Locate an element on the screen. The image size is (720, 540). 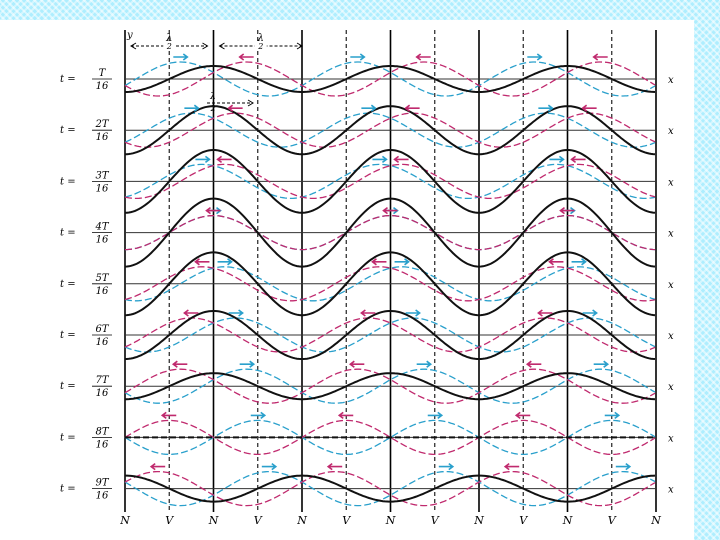
time-label: t = 2T 16 is located at coordinates (86, 131).